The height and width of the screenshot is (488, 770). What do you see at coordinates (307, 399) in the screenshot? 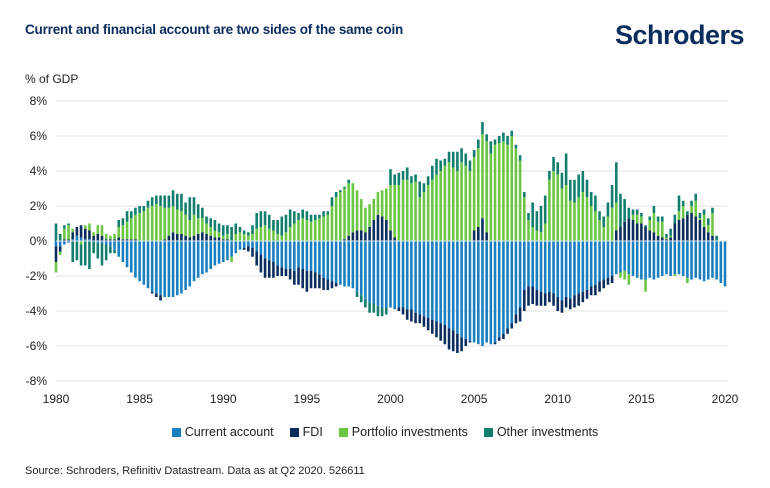
I see `x-tick-label: 1995` at bounding box center [307, 399].